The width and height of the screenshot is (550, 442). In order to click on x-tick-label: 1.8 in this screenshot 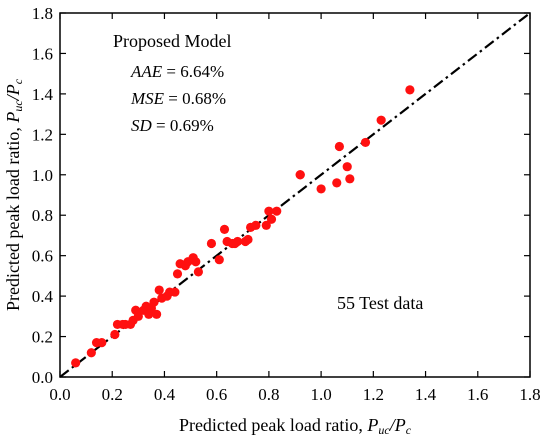, I will do `click(529, 394)`.